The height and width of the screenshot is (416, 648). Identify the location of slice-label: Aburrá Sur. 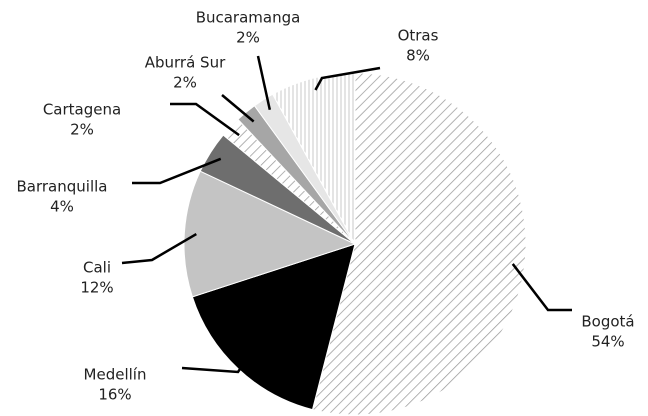
(185, 63).